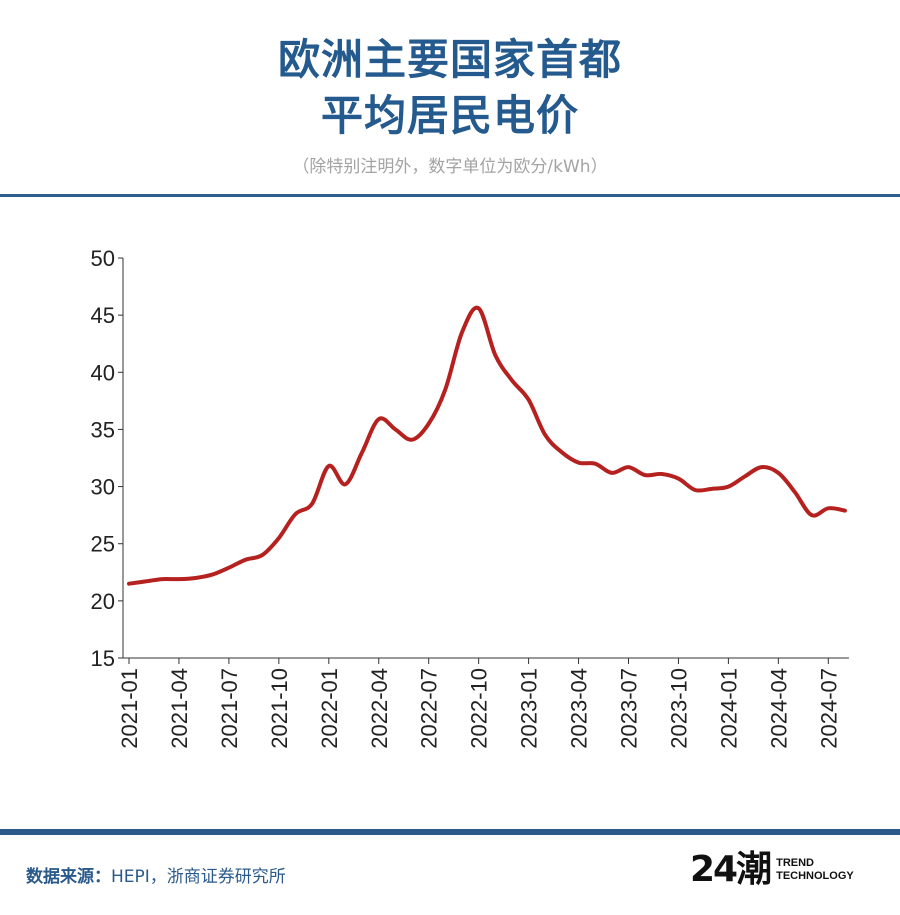  What do you see at coordinates (678, 708) in the screenshot?
I see `x-tick-label-2023-10: 2023-10` at bounding box center [678, 708].